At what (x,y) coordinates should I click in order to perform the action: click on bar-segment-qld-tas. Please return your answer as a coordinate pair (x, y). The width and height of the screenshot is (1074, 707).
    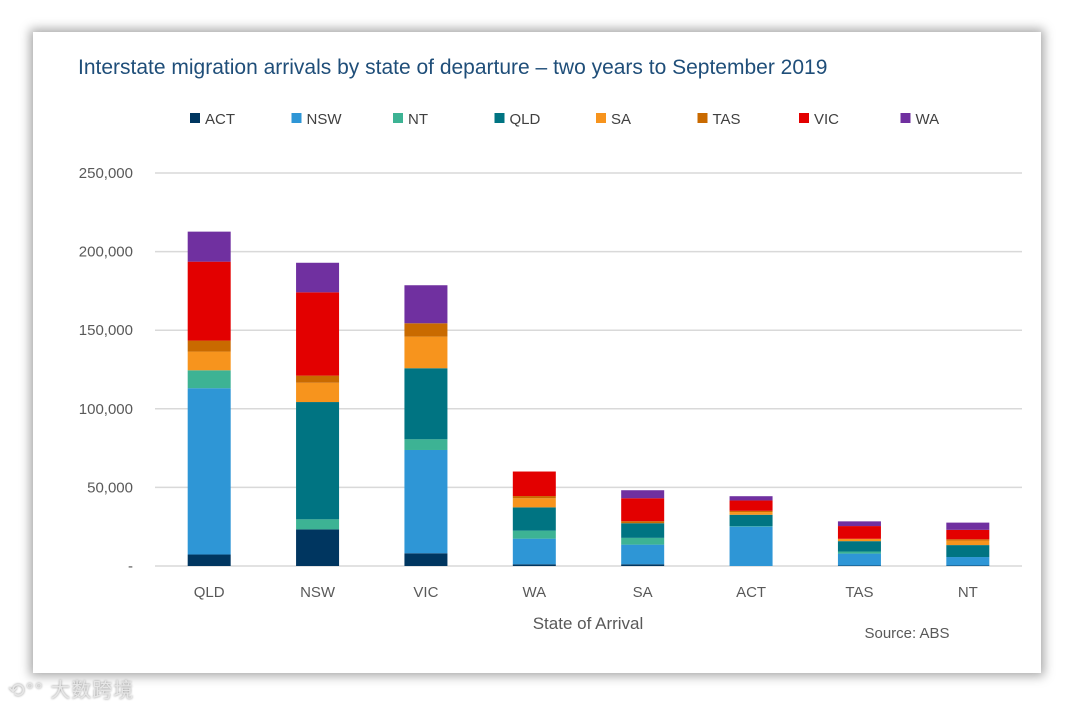
    Looking at the image, I should click on (209, 346).